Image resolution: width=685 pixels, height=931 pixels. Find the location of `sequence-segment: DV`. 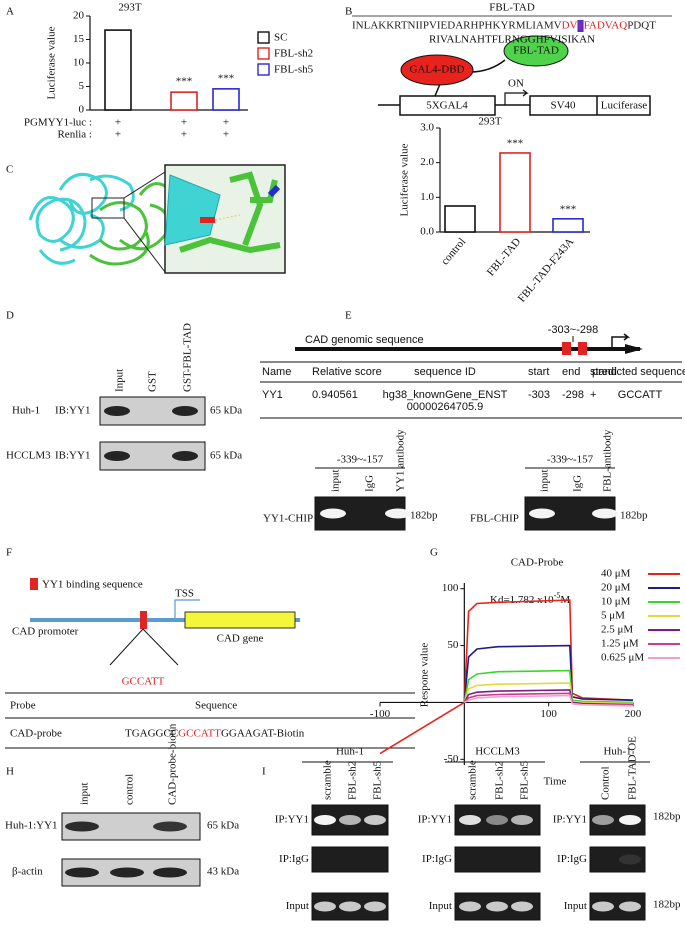

sequence-segment: DV is located at coordinates (570, 26).